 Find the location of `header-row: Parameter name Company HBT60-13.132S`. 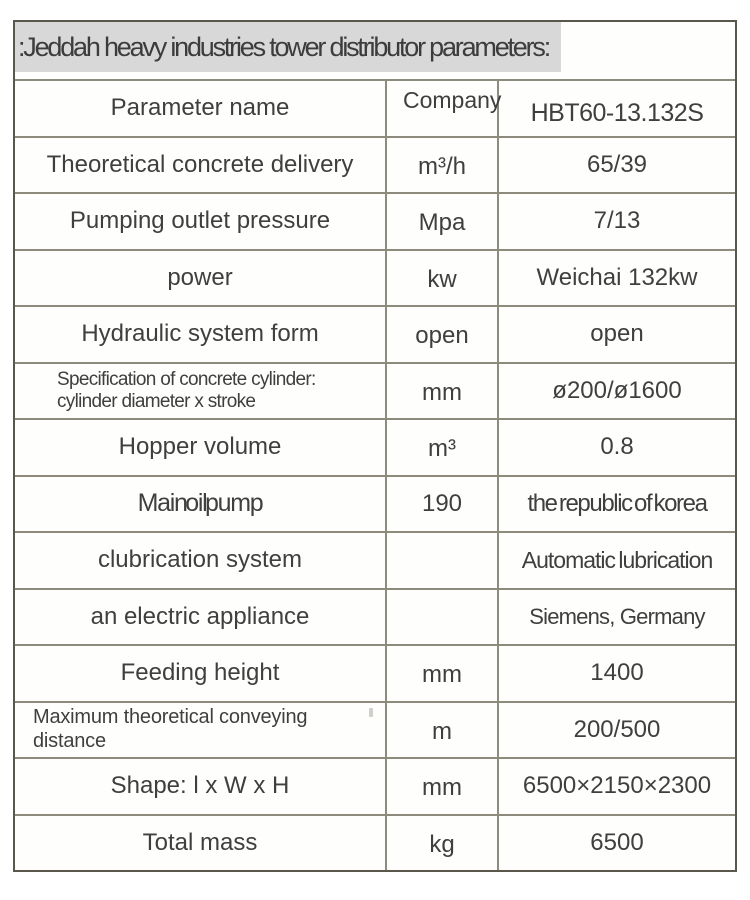

header-row: Parameter name Company HBT60-13.132S is located at coordinates (375, 107).